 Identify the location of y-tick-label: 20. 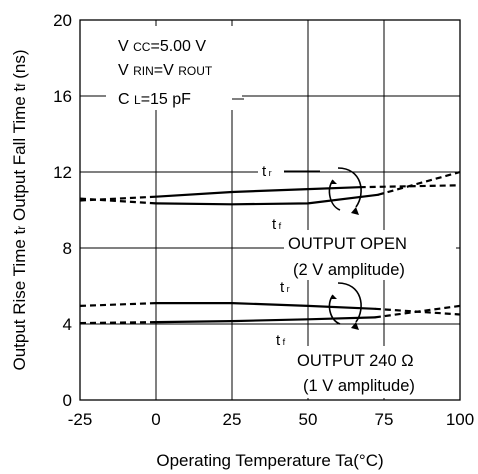
(62, 20).